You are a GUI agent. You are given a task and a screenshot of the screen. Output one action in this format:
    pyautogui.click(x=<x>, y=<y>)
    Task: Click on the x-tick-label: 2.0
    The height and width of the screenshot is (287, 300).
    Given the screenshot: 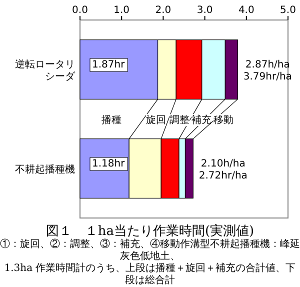 What is the action you would take?
    pyautogui.click(x=163, y=10)
    